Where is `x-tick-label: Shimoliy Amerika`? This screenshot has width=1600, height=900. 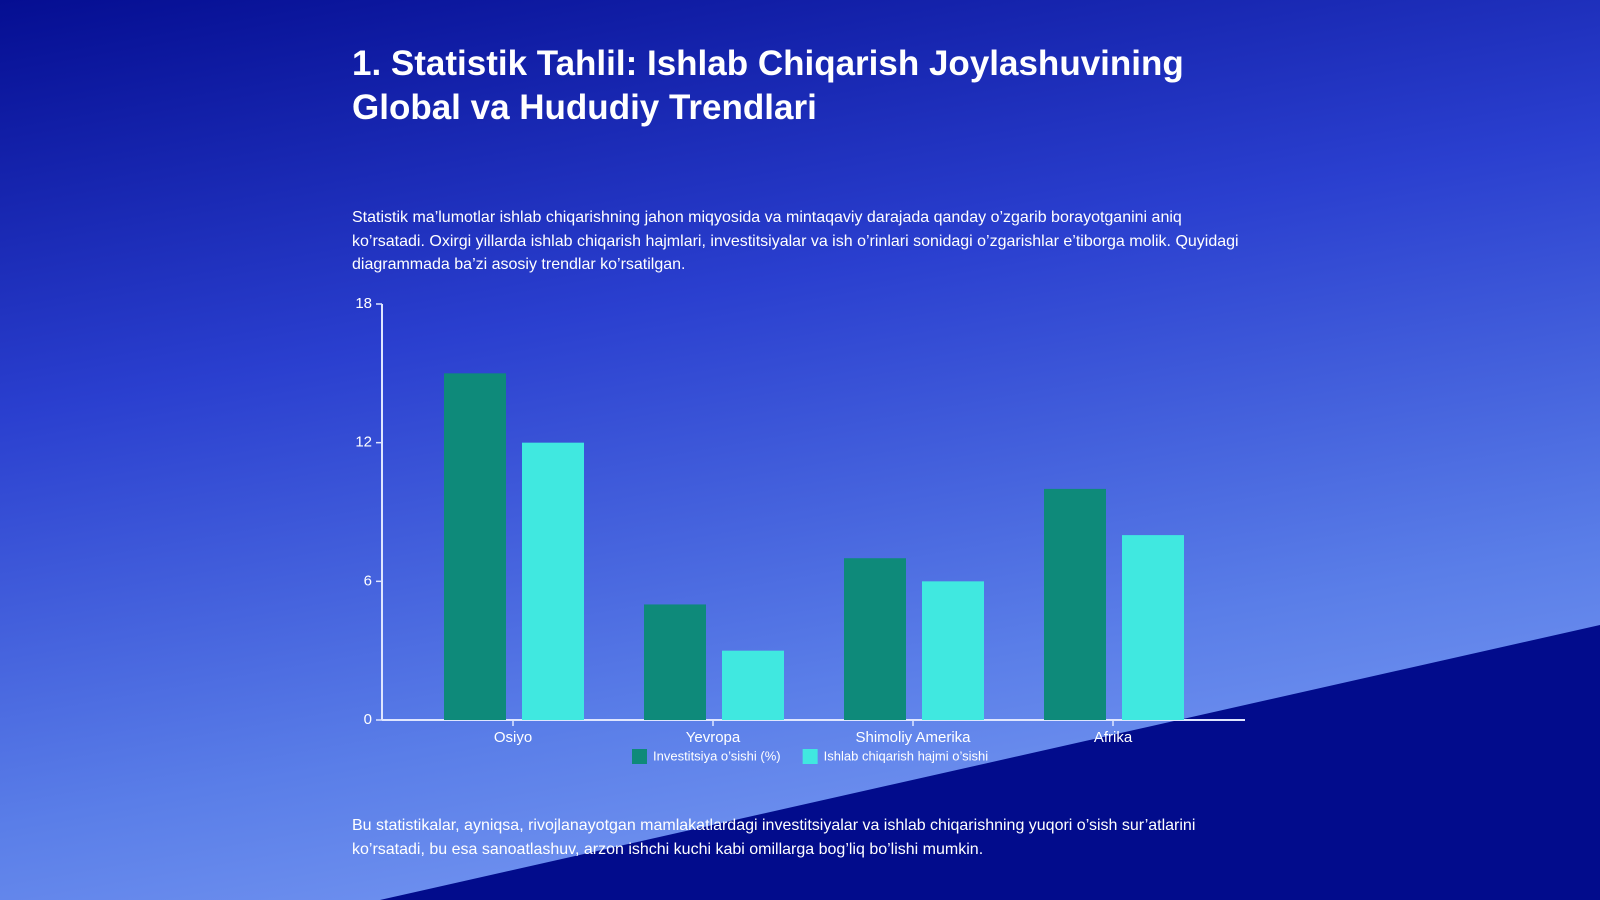 x-tick-label: Shimoliy Amerika is located at coordinates (913, 737).